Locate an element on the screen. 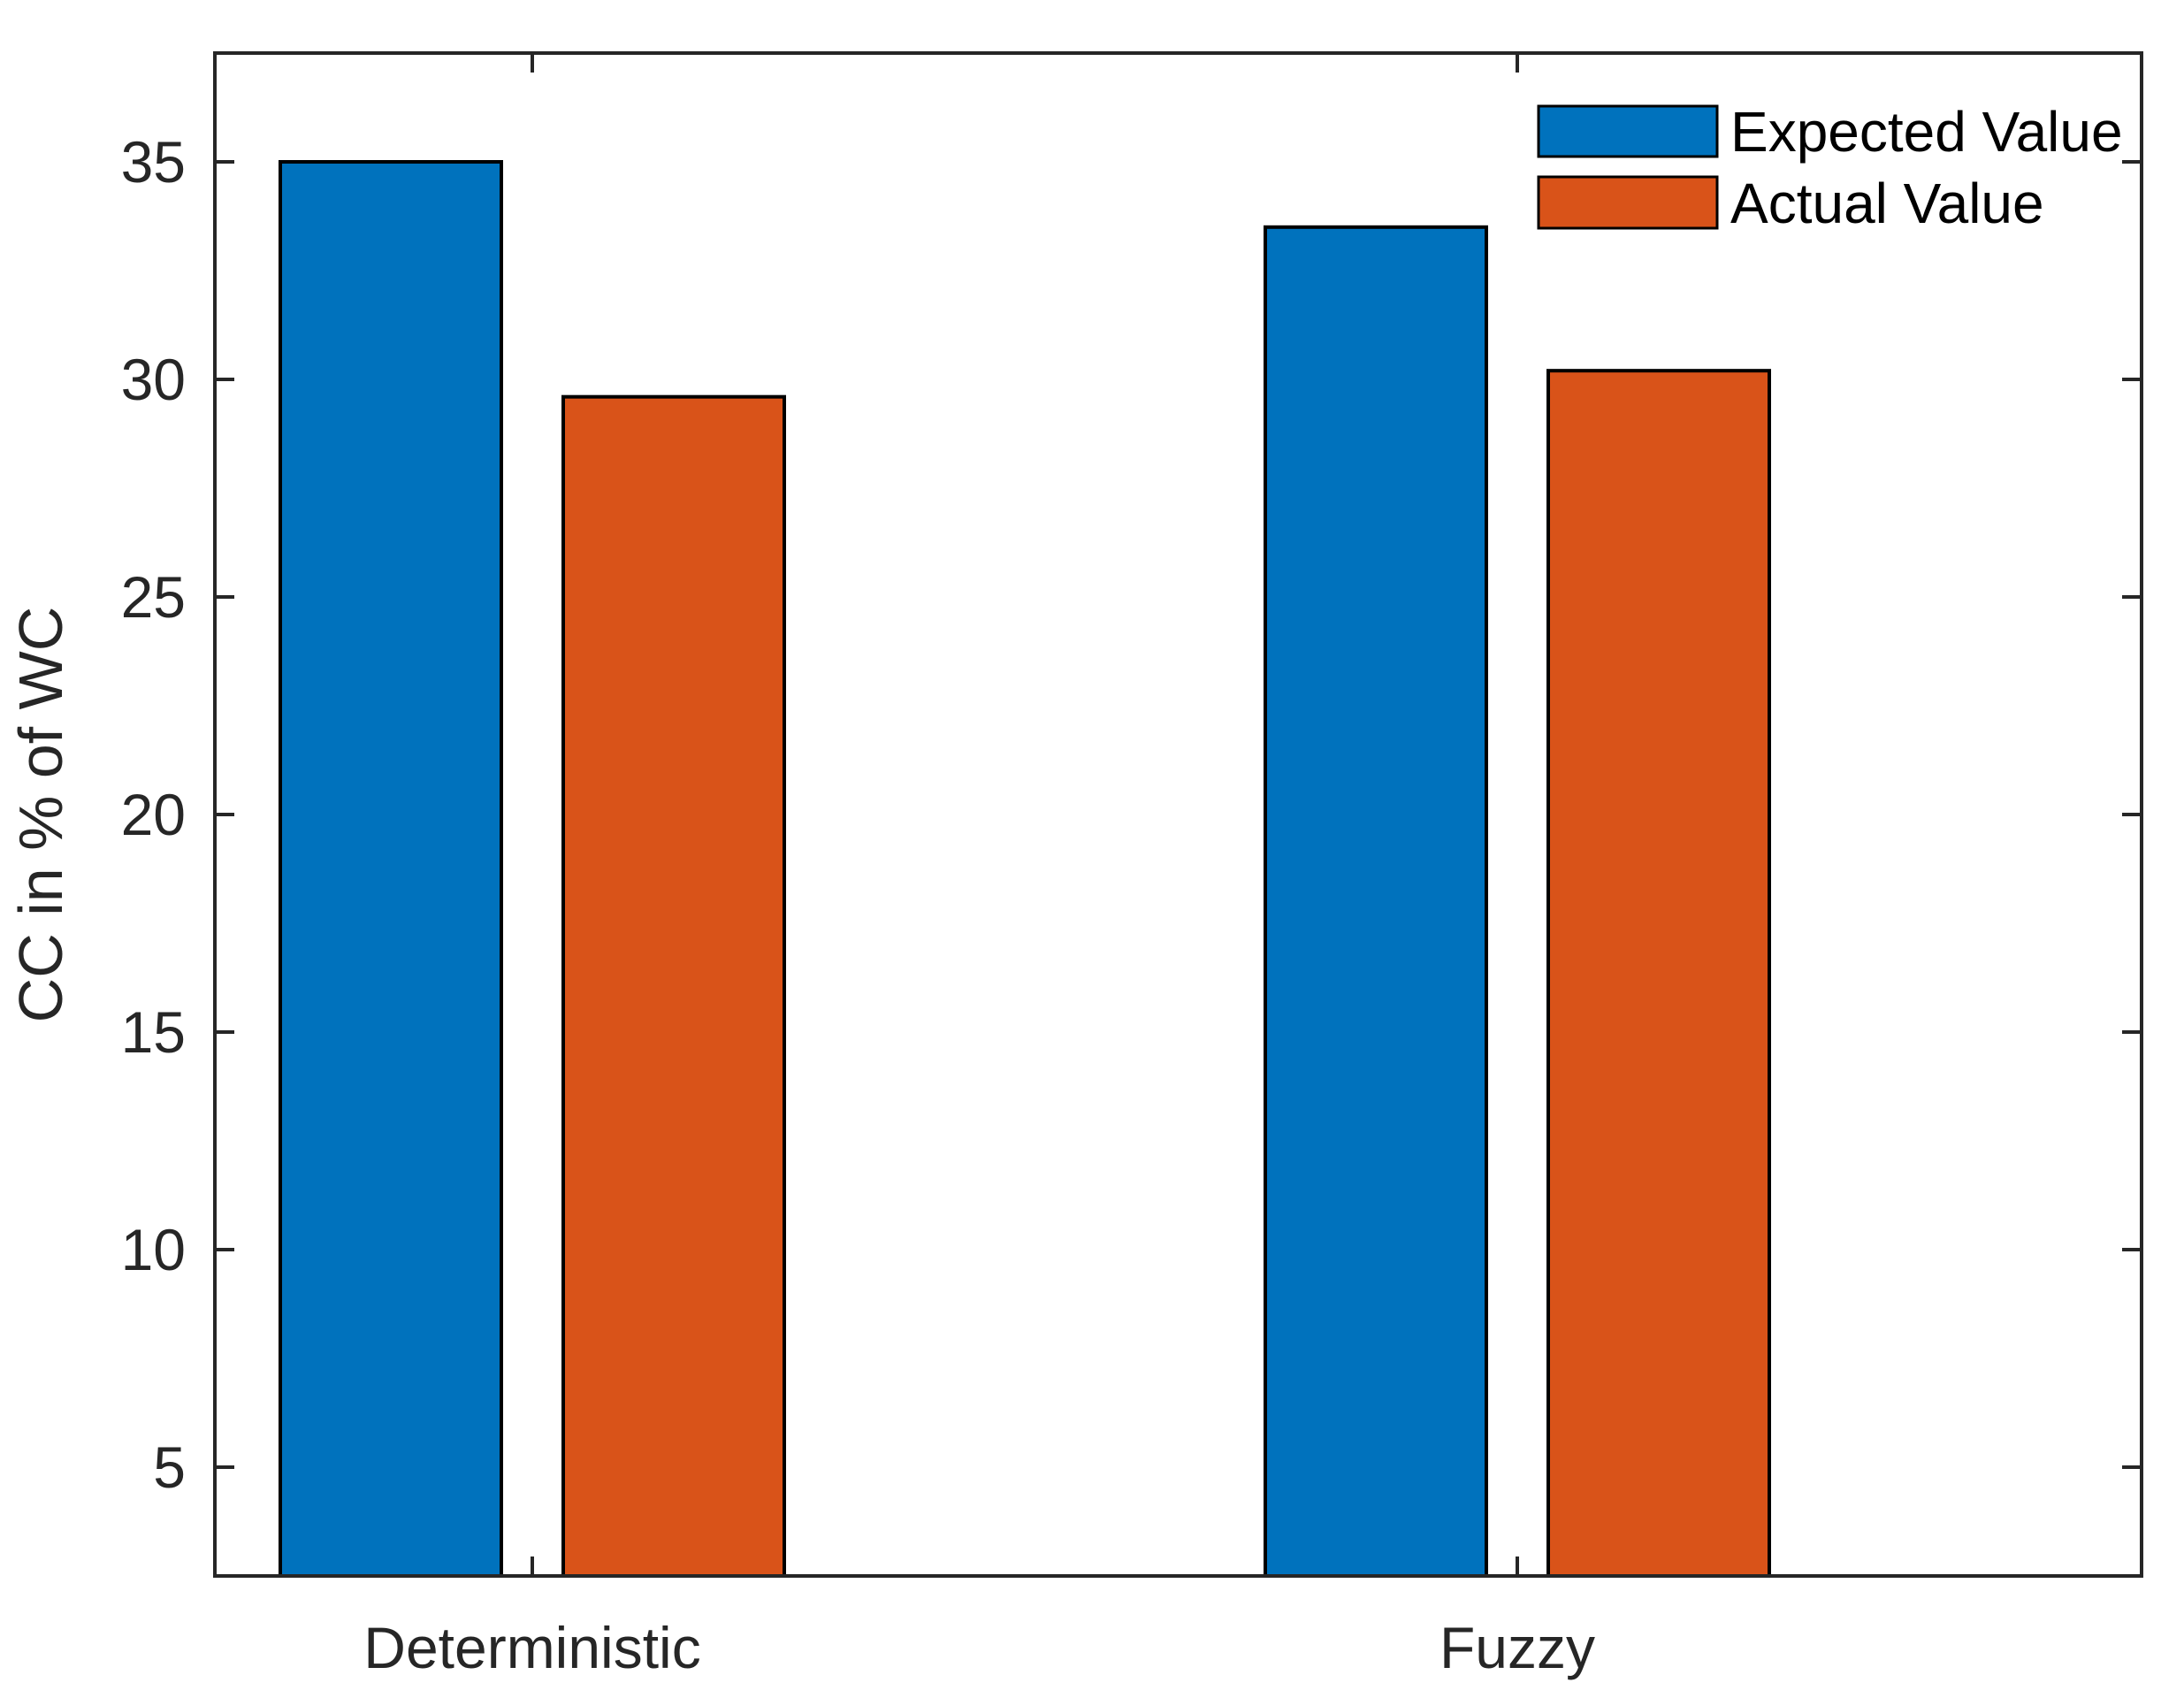  y-tick-label: 10 is located at coordinates (153, 1249).